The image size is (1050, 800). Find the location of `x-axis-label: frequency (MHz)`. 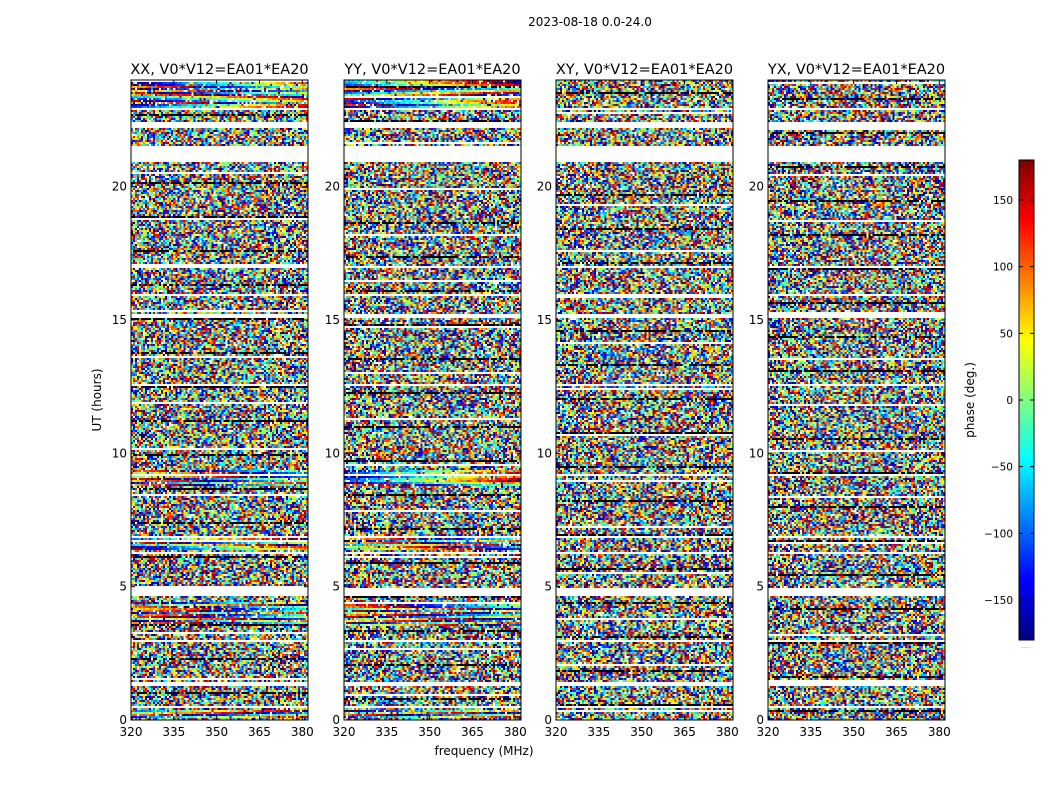

x-axis-label: frequency (MHz) is located at coordinates (483, 751).